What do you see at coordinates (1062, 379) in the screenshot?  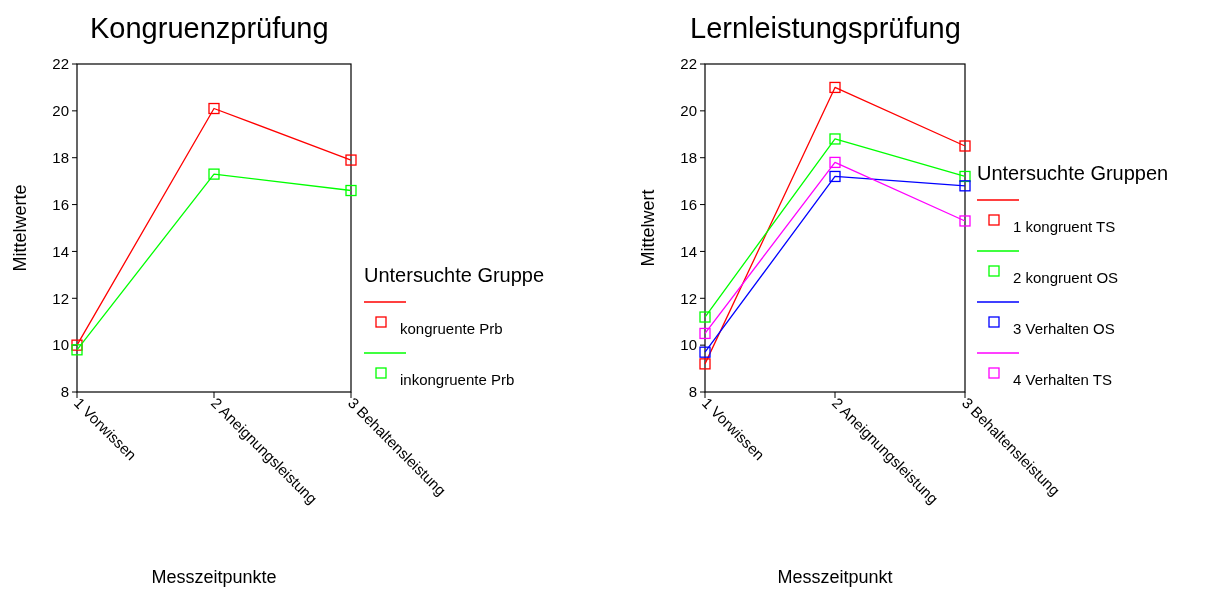 I see `legend-label: 4 Verhalten TS` at bounding box center [1062, 379].